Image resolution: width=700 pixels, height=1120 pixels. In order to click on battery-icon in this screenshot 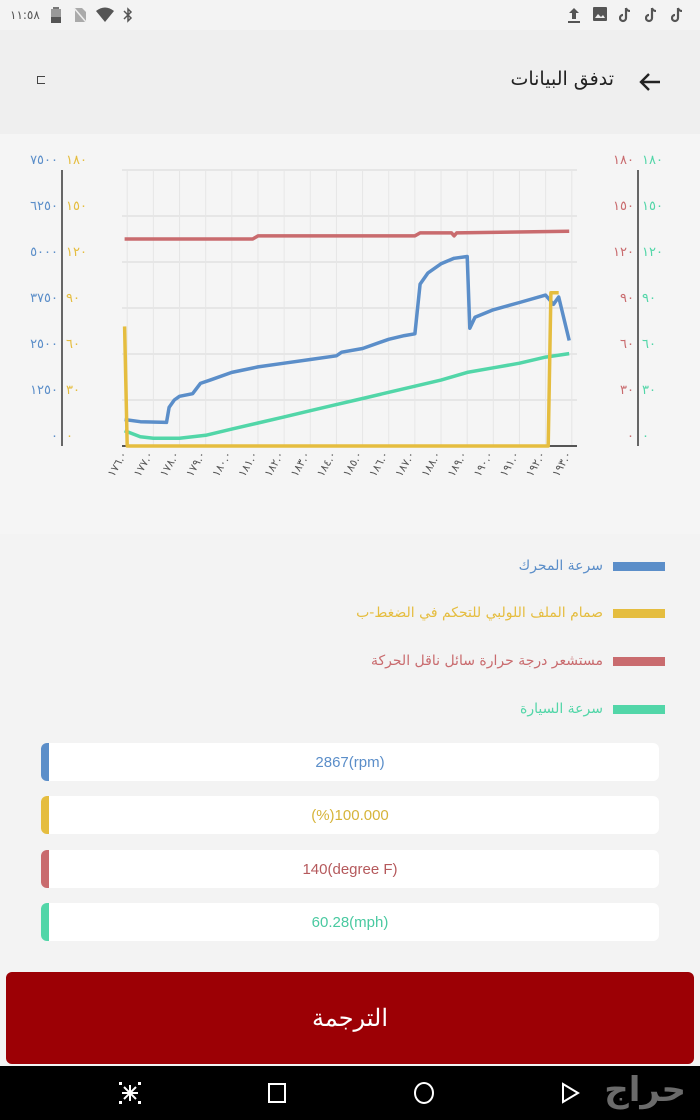, I will do `click(56, 15)`.